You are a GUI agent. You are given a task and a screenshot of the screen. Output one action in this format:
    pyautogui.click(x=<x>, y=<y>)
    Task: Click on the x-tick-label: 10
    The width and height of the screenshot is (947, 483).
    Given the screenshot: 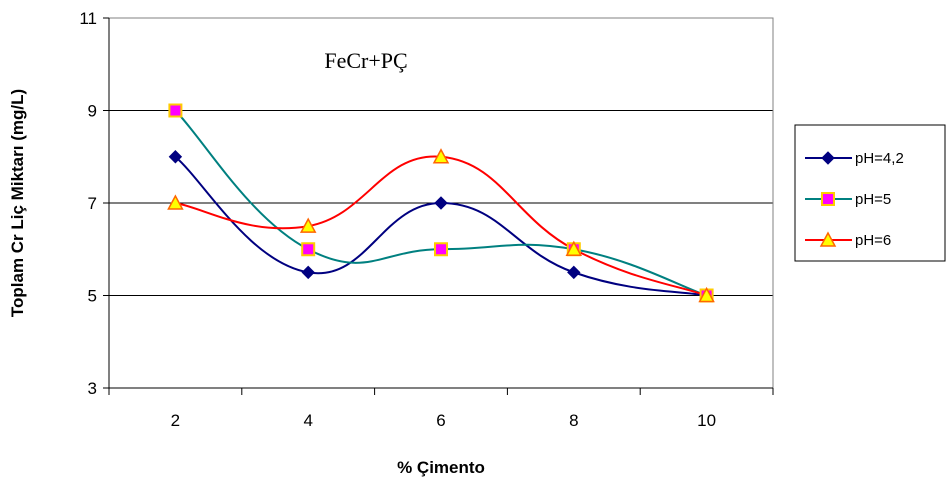 What is the action you would take?
    pyautogui.click(x=706, y=420)
    